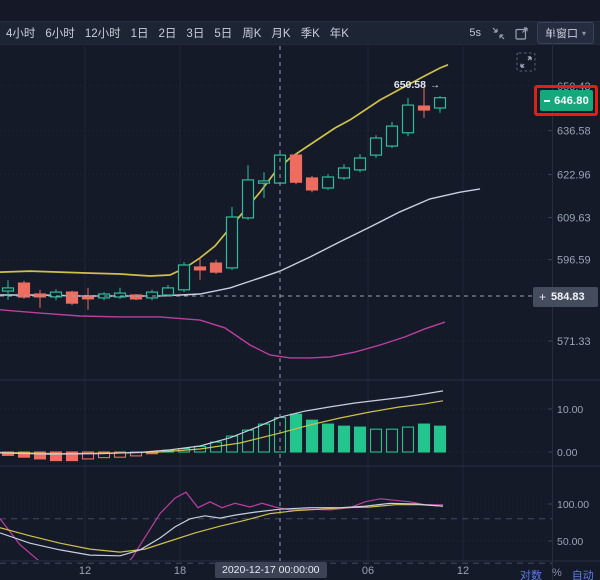  Describe the element at coordinates (252, 34) in the screenshot. I see `timeframe-item: 周K` at that location.